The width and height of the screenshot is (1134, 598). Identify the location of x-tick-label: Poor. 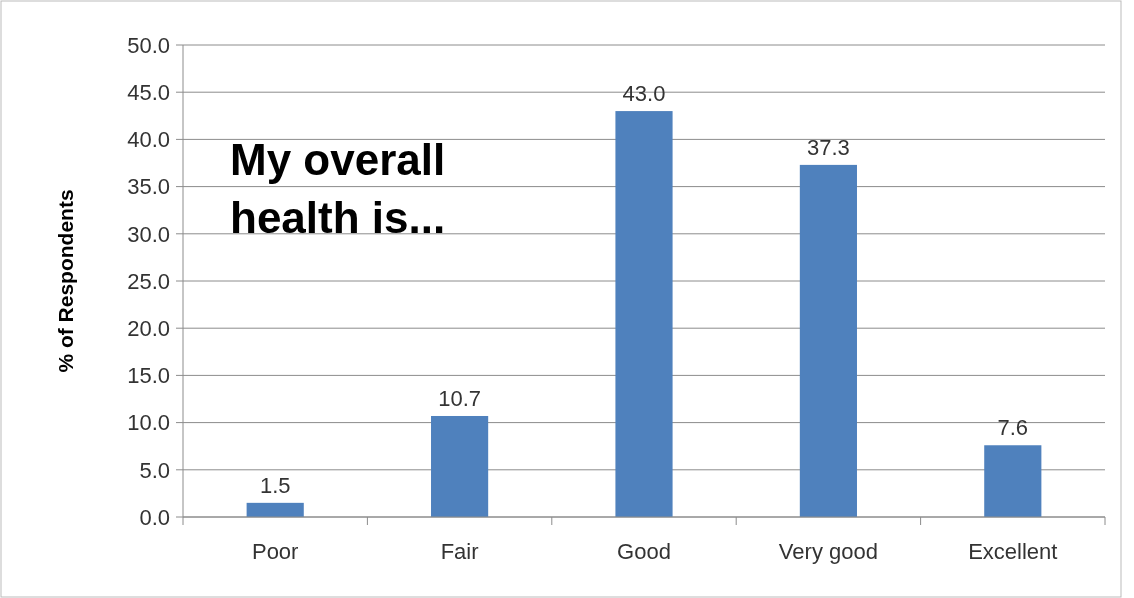
(275, 551).